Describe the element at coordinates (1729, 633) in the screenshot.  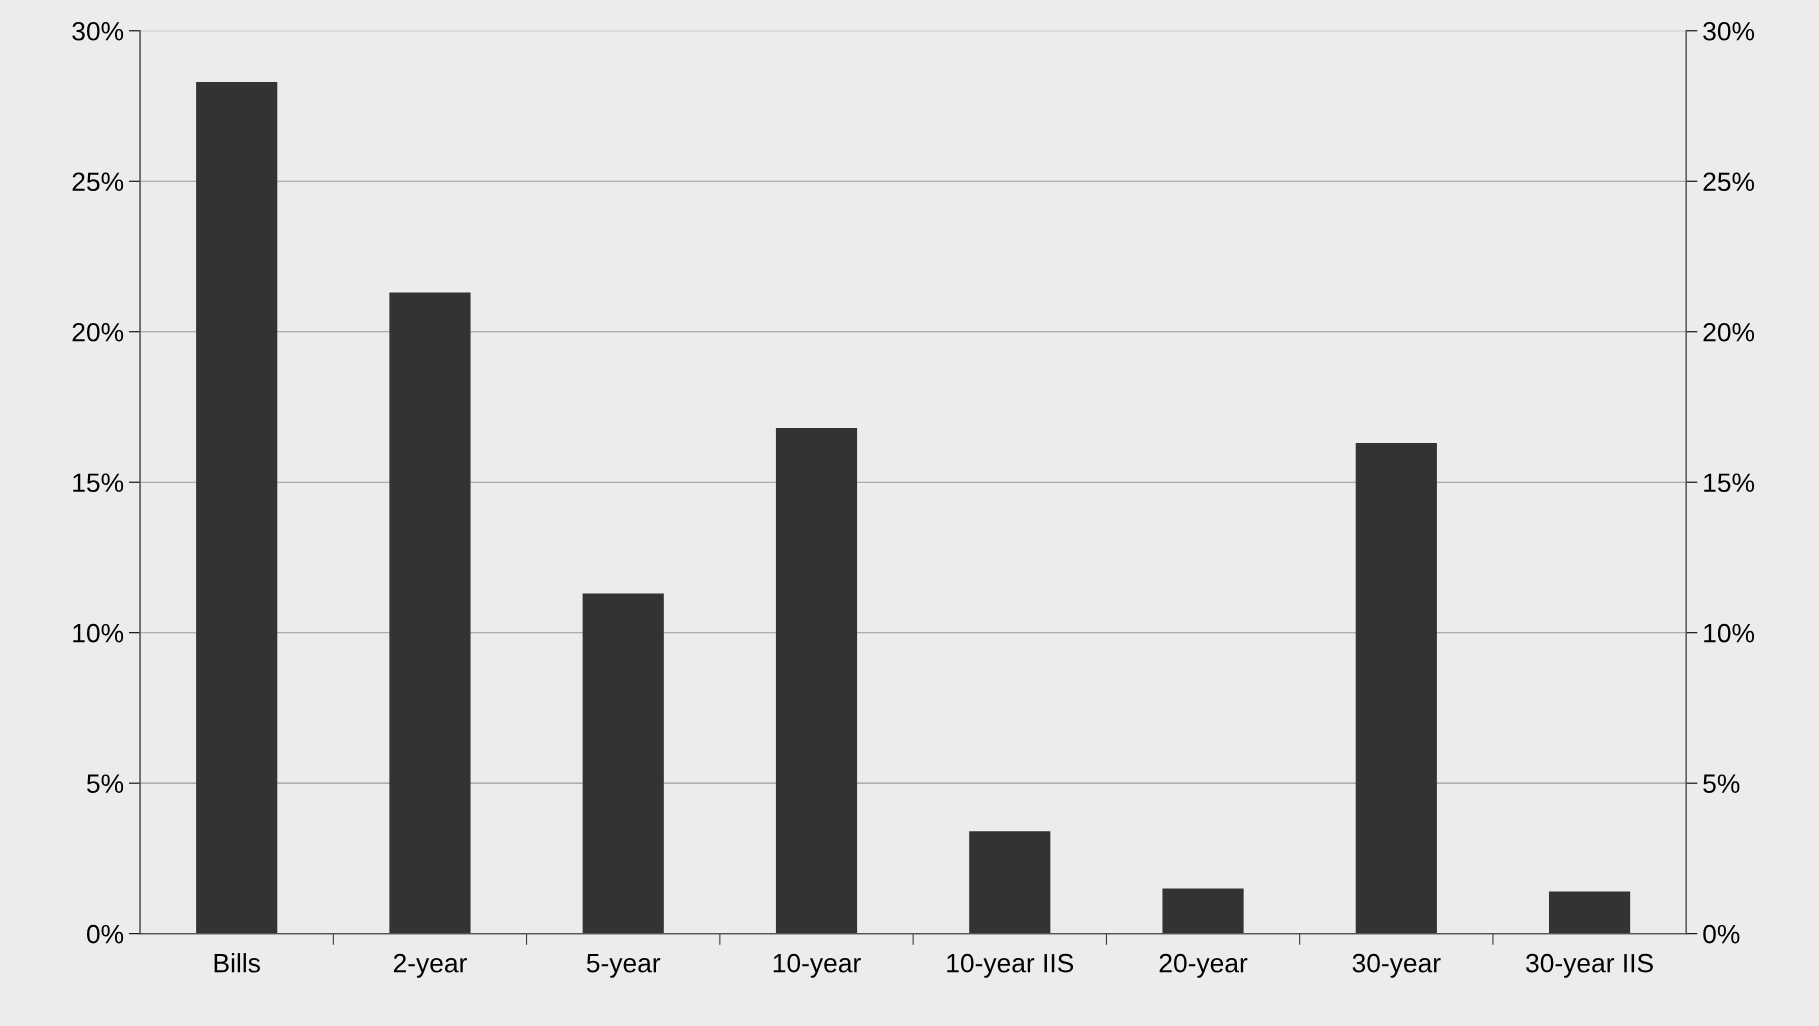
I see `y2-tick-label: 10%` at that location.